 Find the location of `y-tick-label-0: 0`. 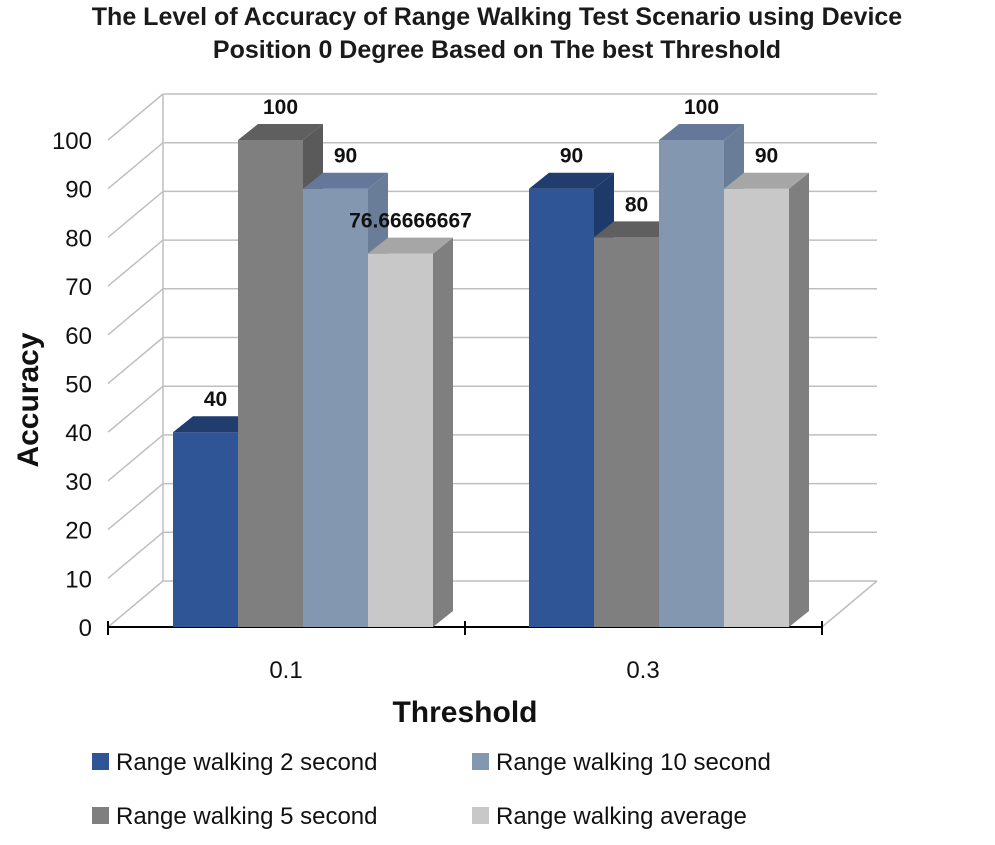

y-tick-label-0: 0 is located at coordinates (85, 628).